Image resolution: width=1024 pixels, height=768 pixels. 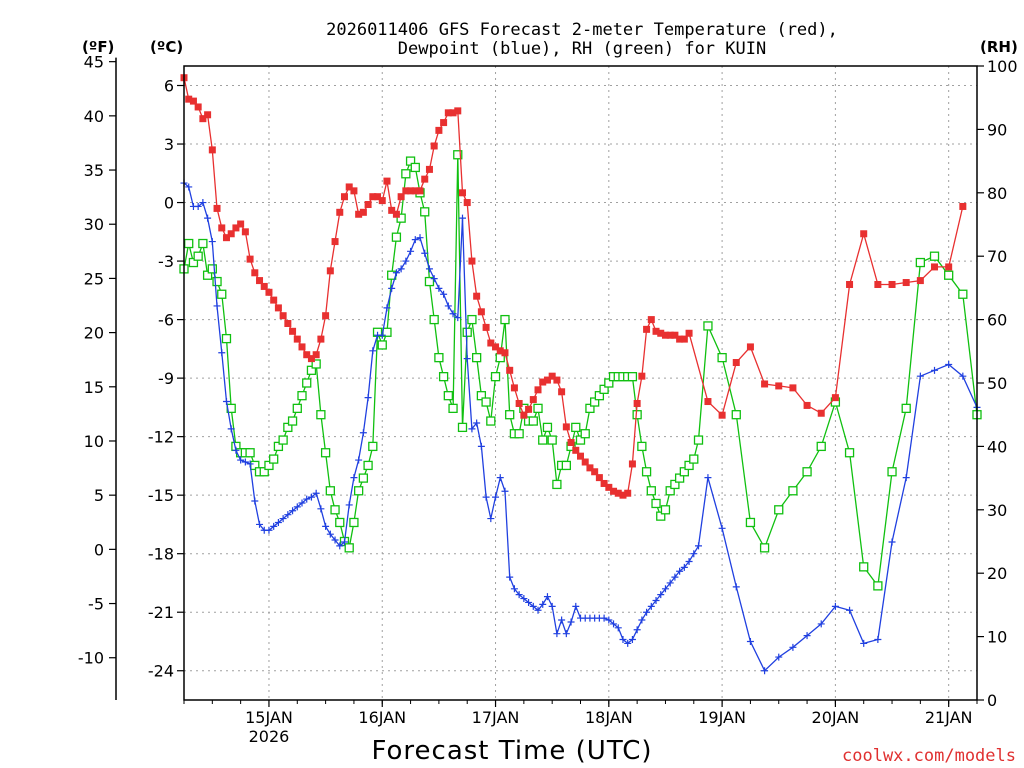 I want to click on fahrenheit-tick-label: 40, so click(x=94, y=116).